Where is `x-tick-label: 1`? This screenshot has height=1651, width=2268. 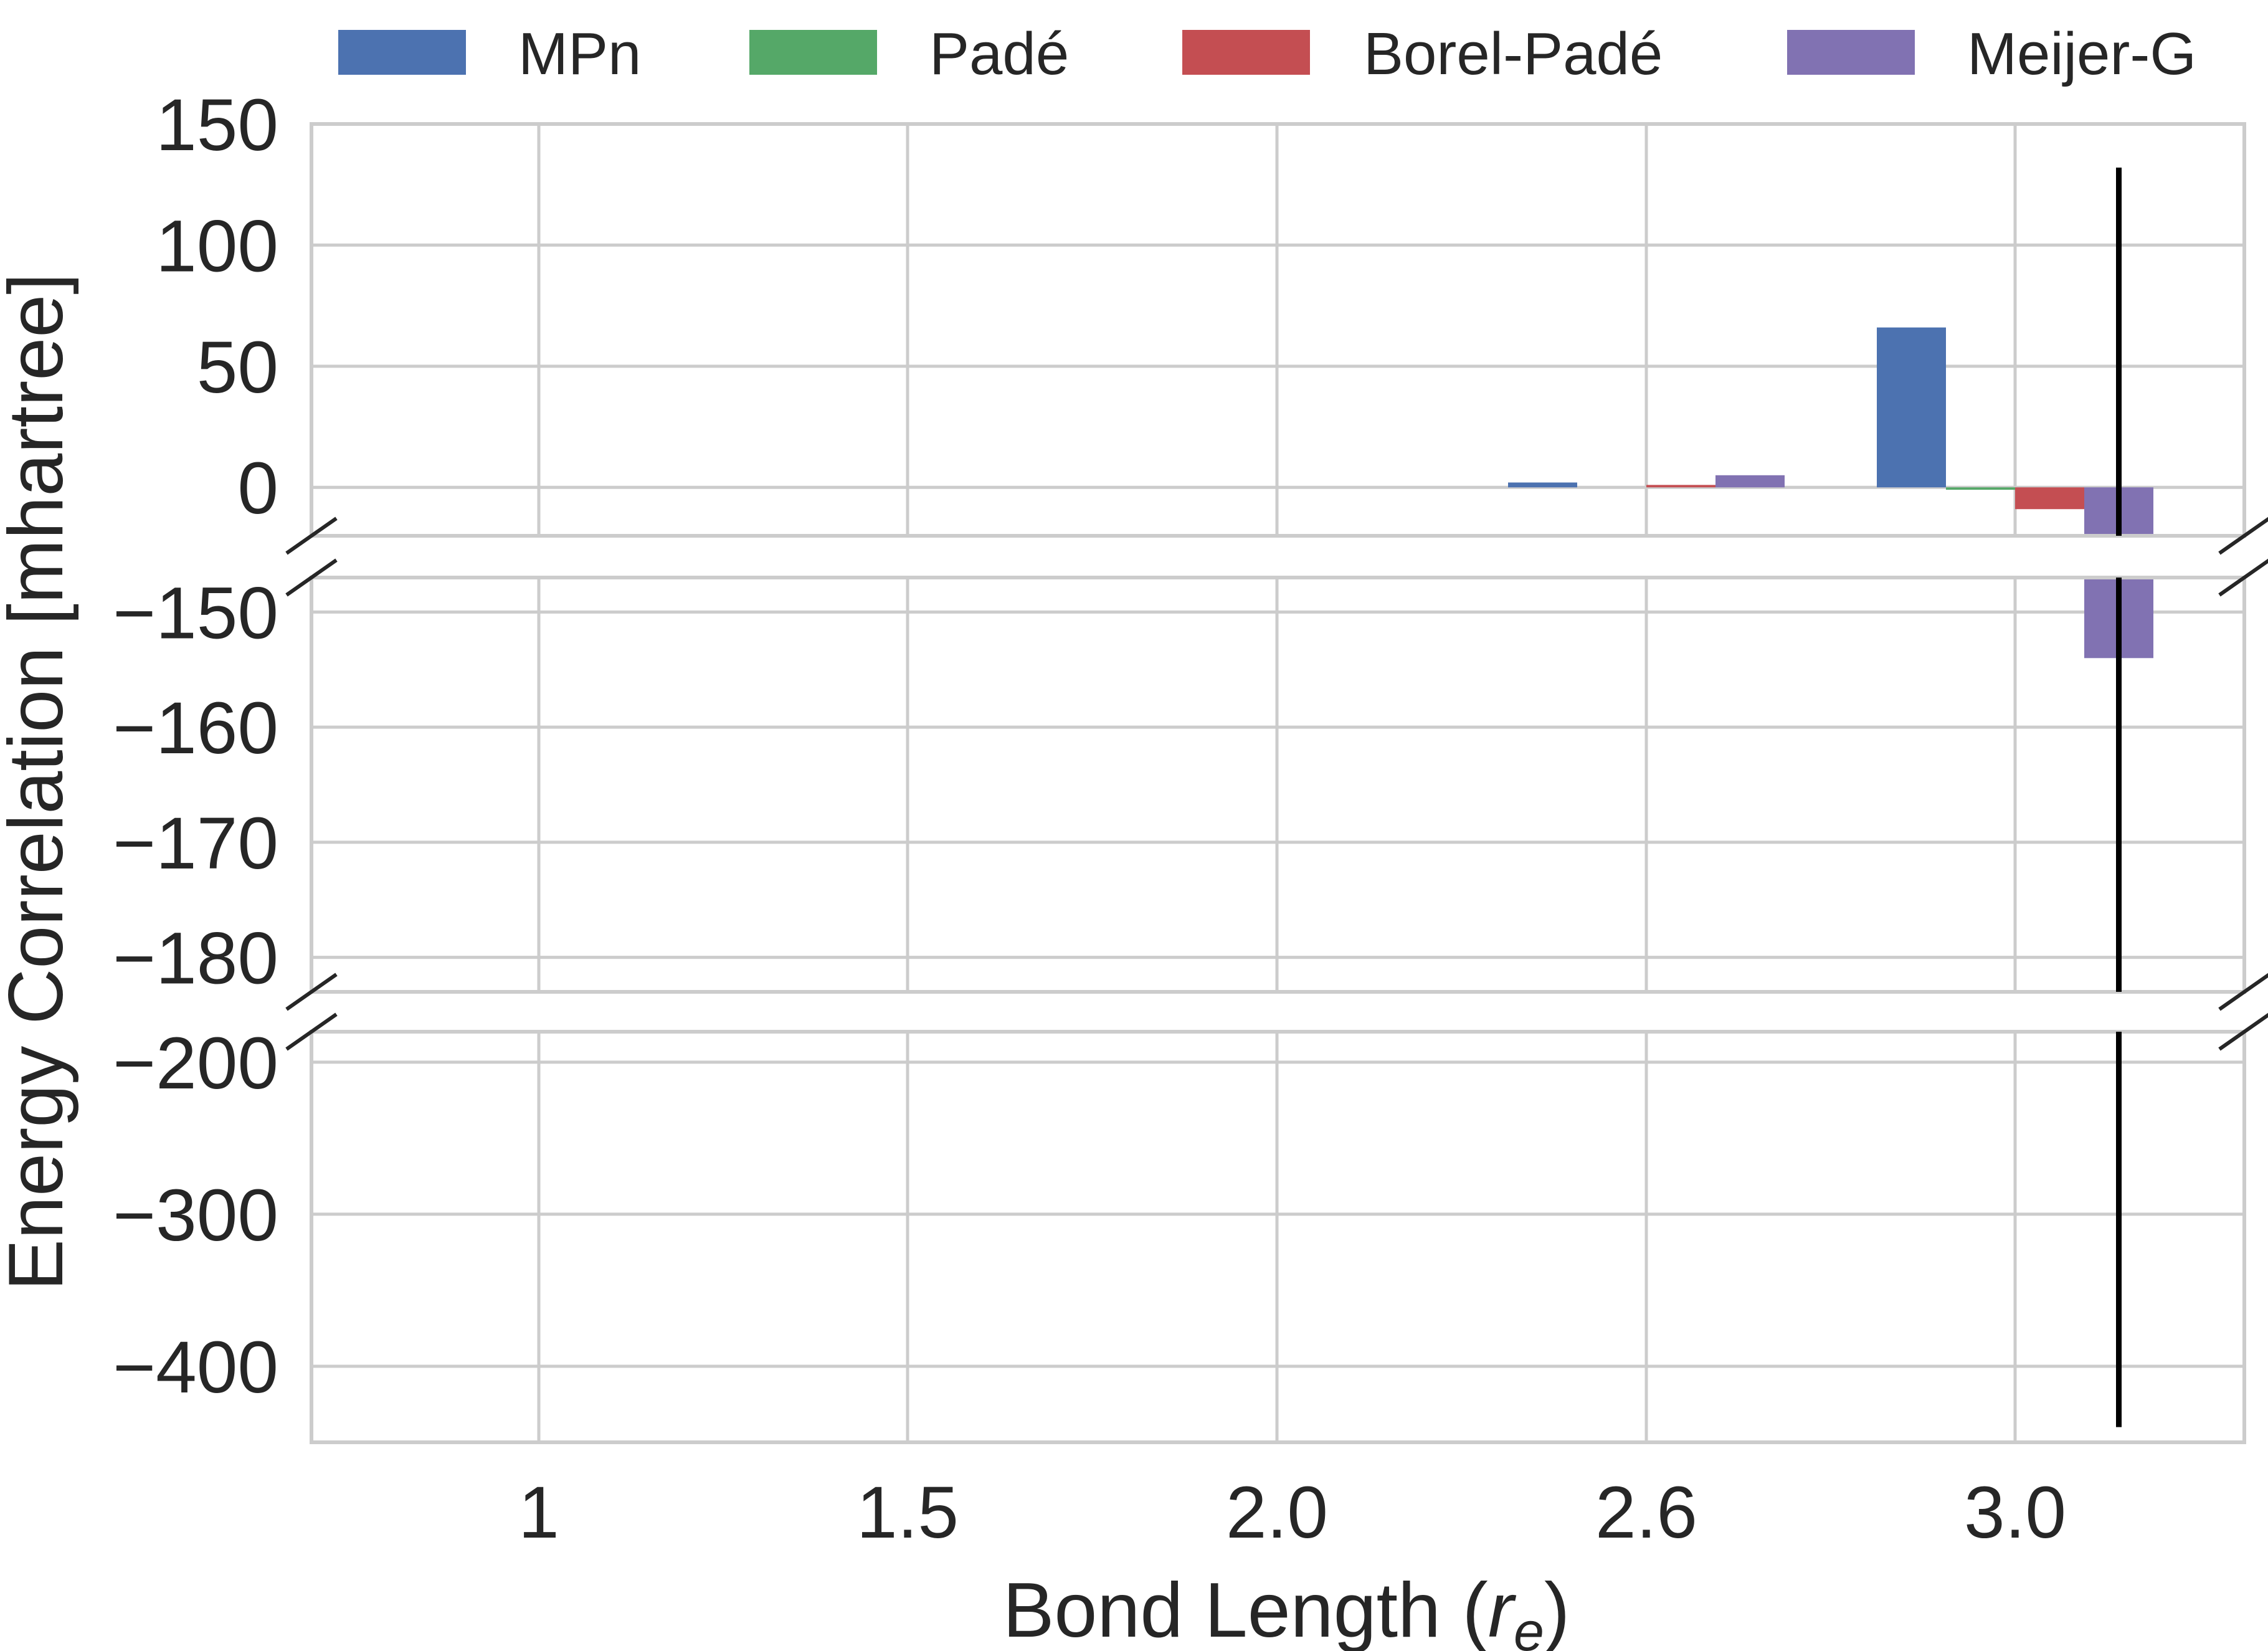
x-tick-label: 1 is located at coordinates (538, 1513).